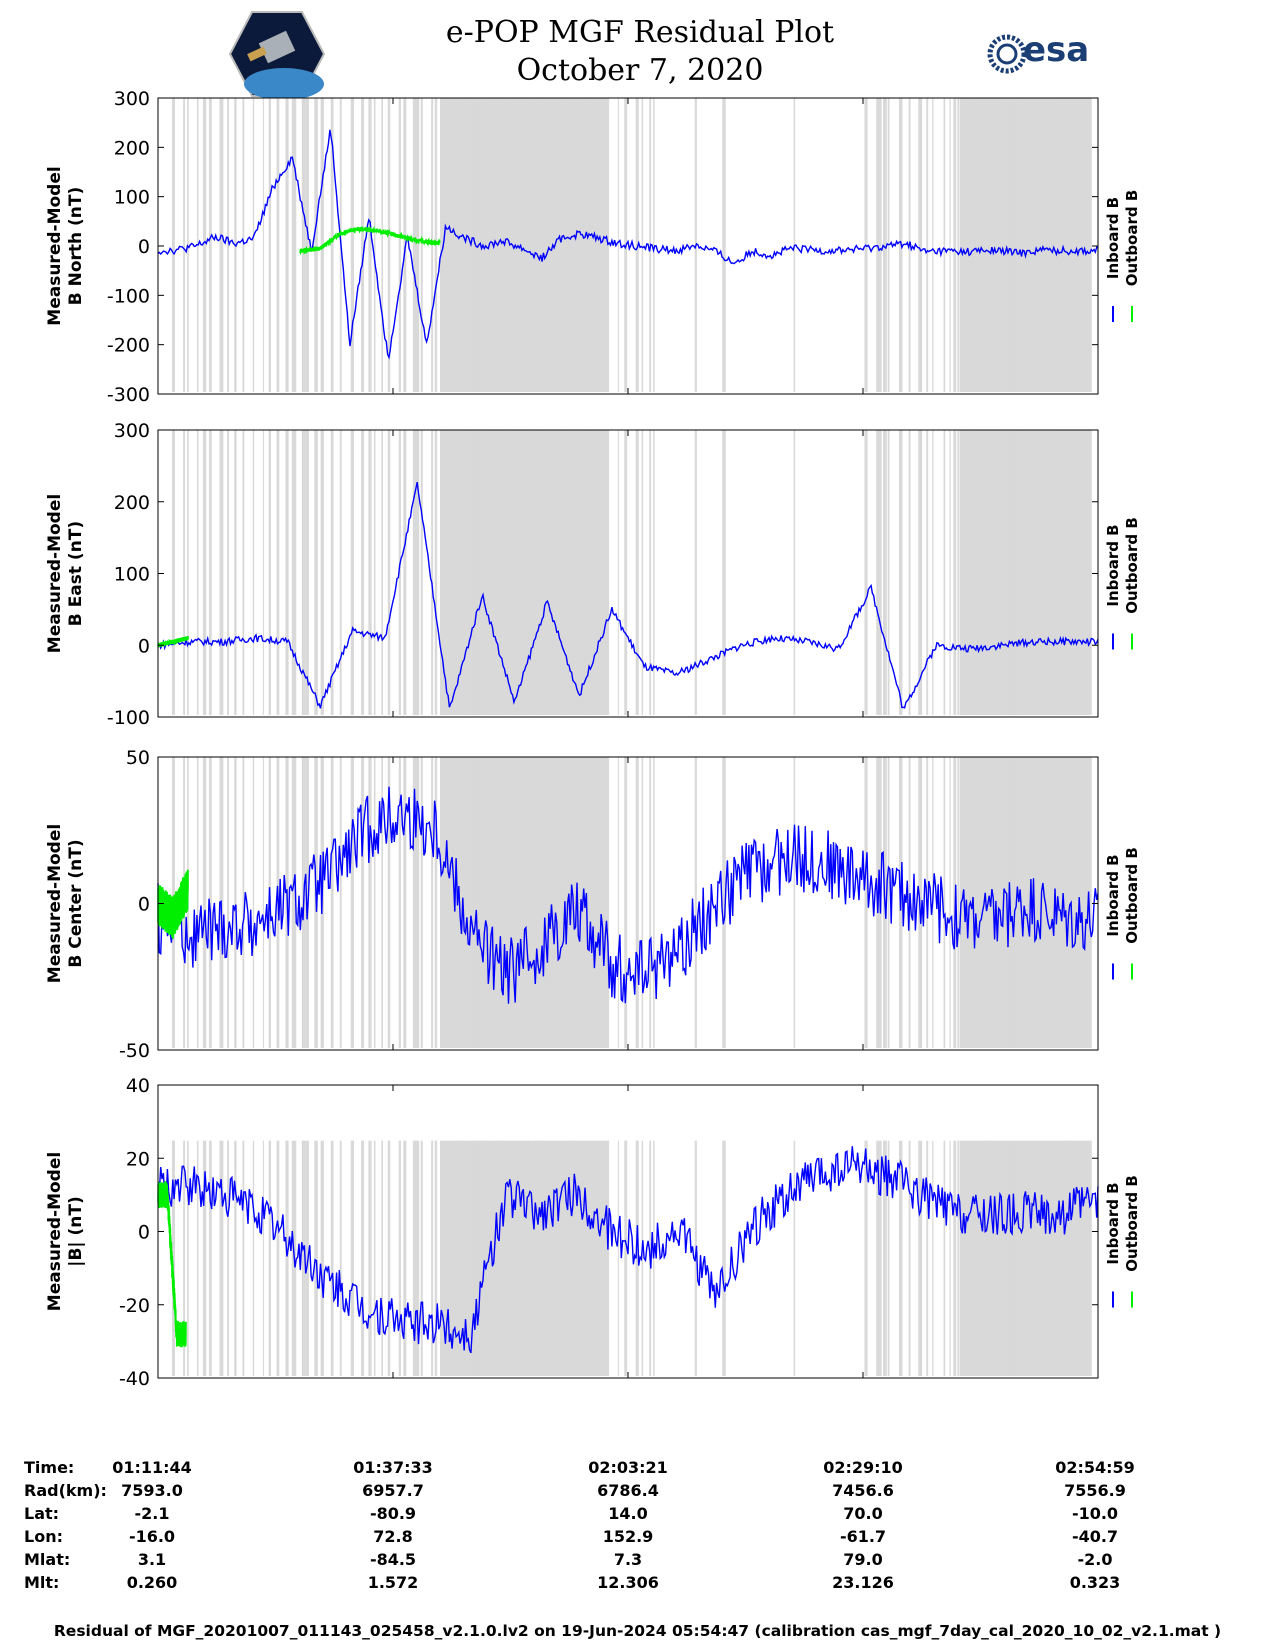 The image size is (1275, 1650). Describe the element at coordinates (76, 1231) in the screenshot. I see `y-axis-label-line2: |B| (nT)` at that location.